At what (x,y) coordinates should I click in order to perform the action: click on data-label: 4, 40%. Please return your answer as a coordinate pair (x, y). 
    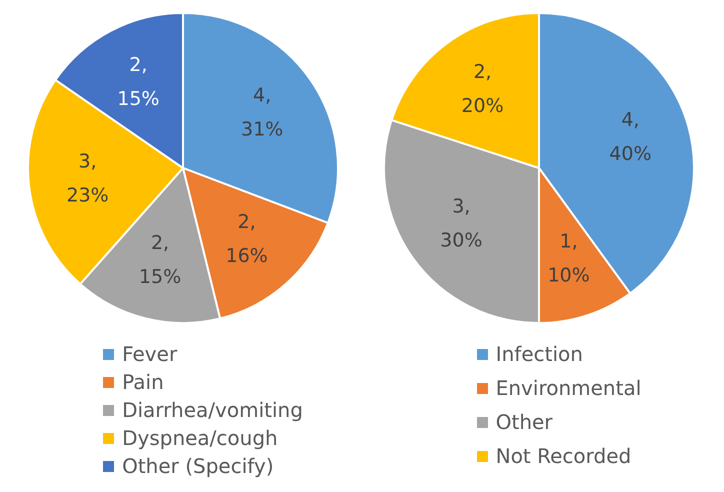
    Looking at the image, I should click on (630, 137).